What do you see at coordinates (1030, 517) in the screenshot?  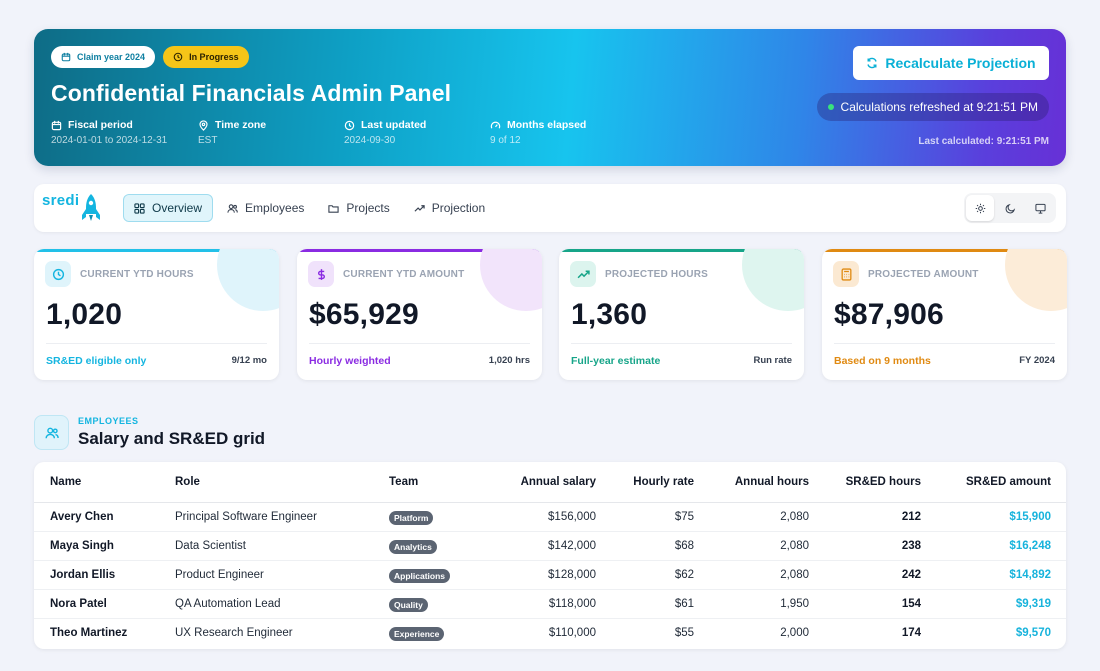 I see `cell-sred-amount: $15,900` at bounding box center [1030, 517].